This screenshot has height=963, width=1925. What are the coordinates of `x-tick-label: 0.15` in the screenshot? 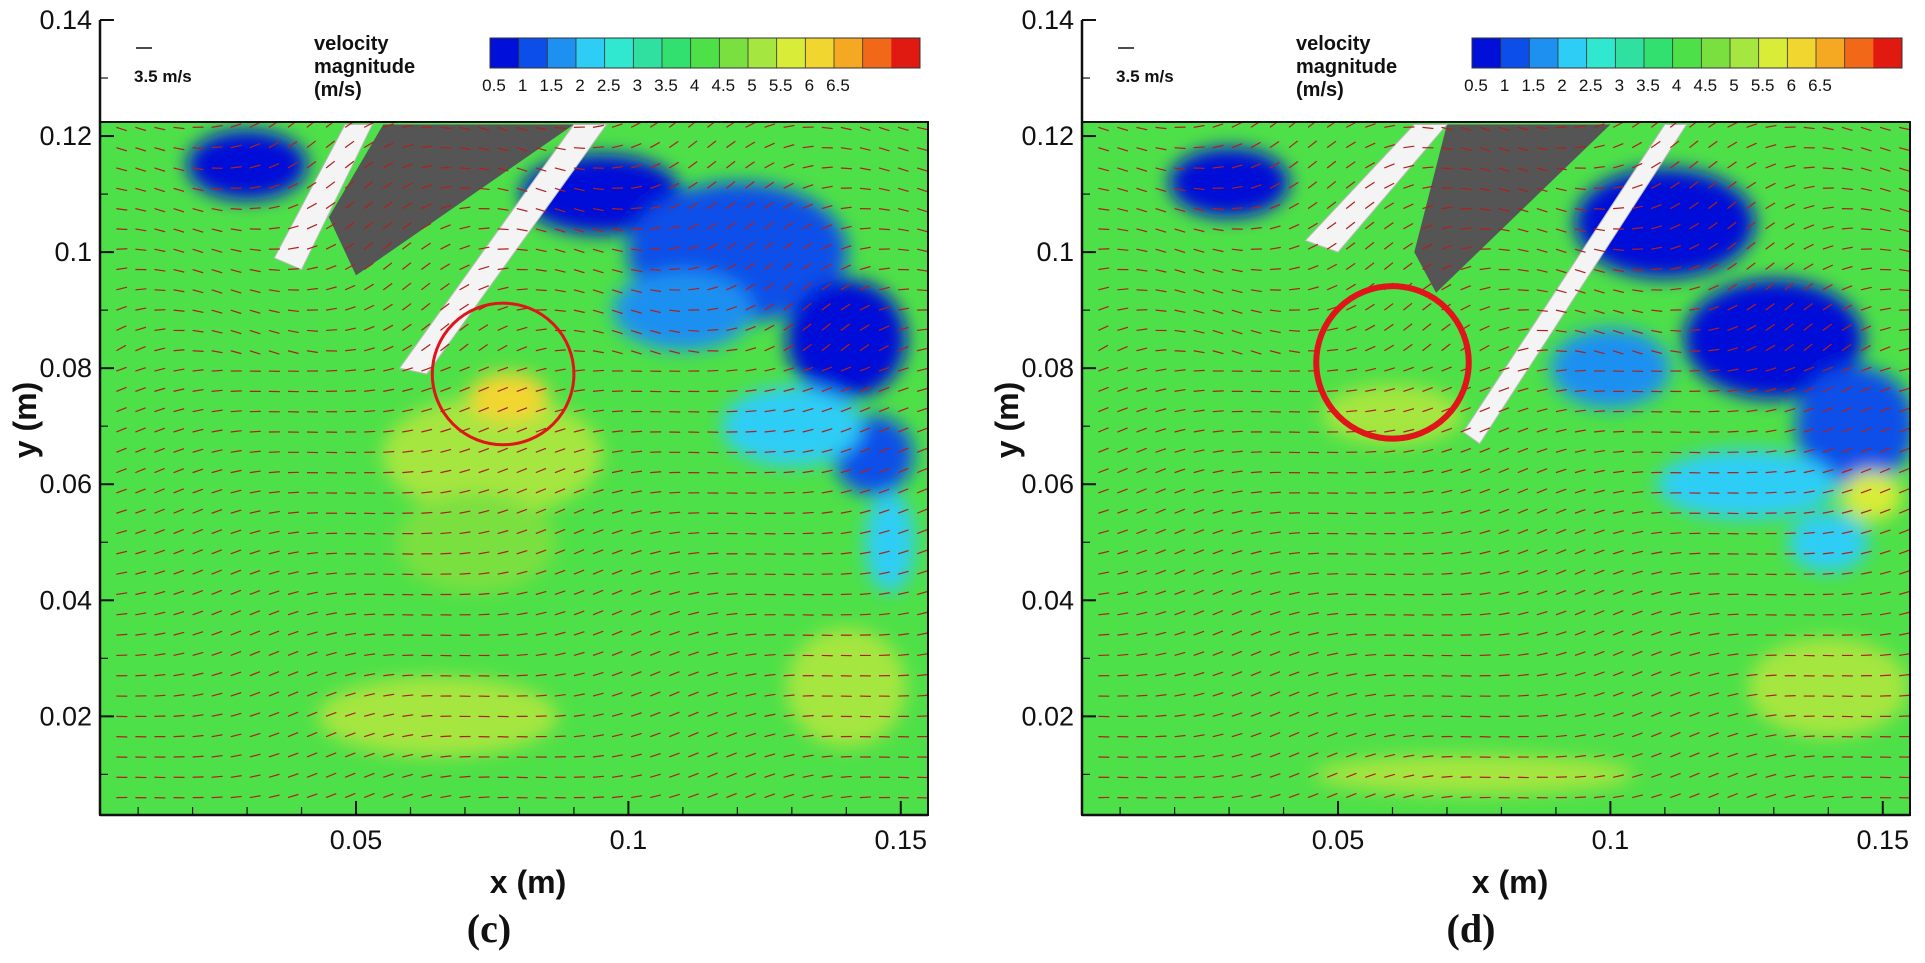 It's located at (900, 840).